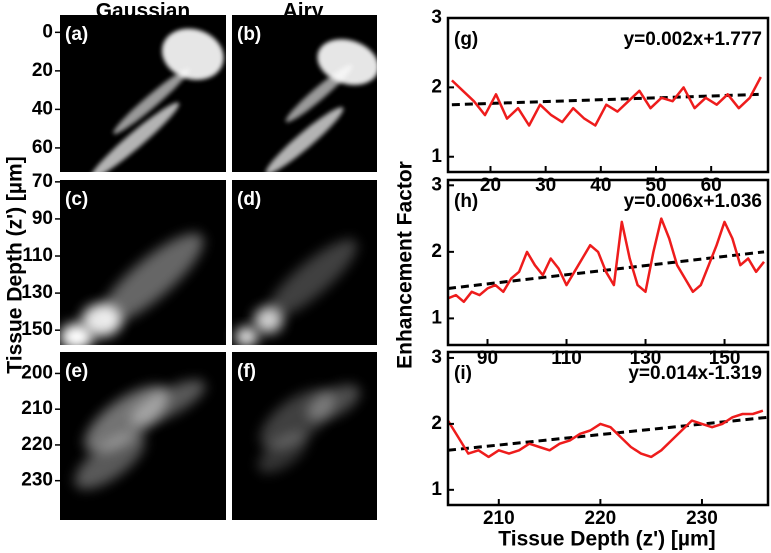 The height and width of the screenshot is (553, 771). What do you see at coordinates (249, 34) in the screenshot?
I see `panel-label: (b)` at bounding box center [249, 34].